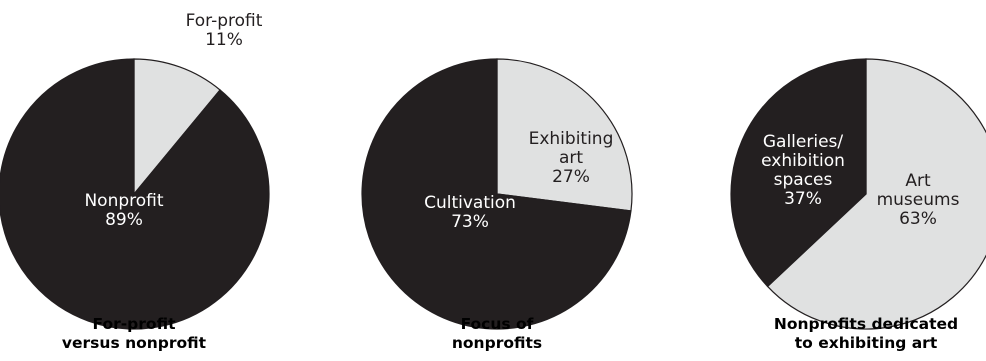 The height and width of the screenshot is (361, 986). Describe the element at coordinates (866, 333) in the screenshot. I see `pie-3-caption: Nonprofits dedicated to exhibiting art` at that location.